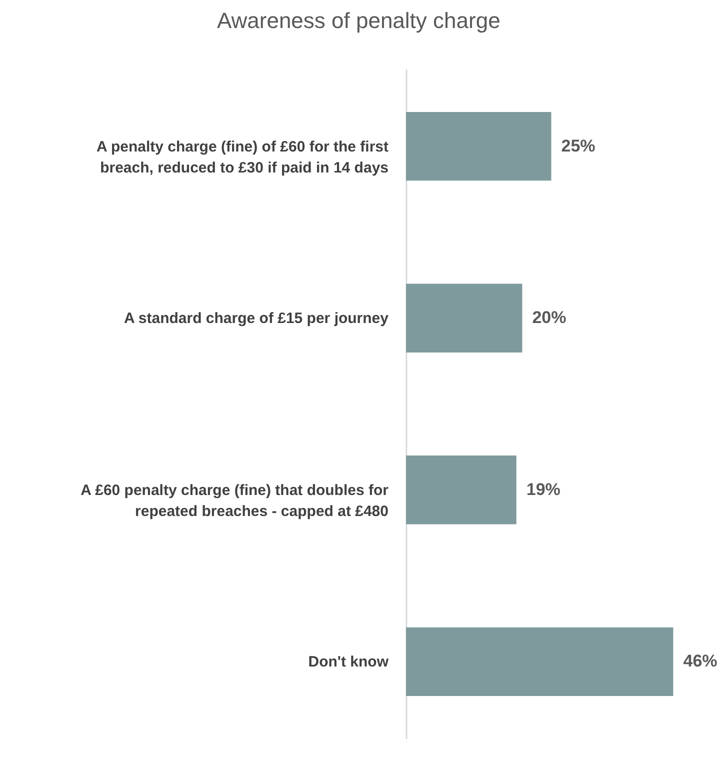  I want to click on chart-title: Awareness of penalty charge, so click(358, 20).